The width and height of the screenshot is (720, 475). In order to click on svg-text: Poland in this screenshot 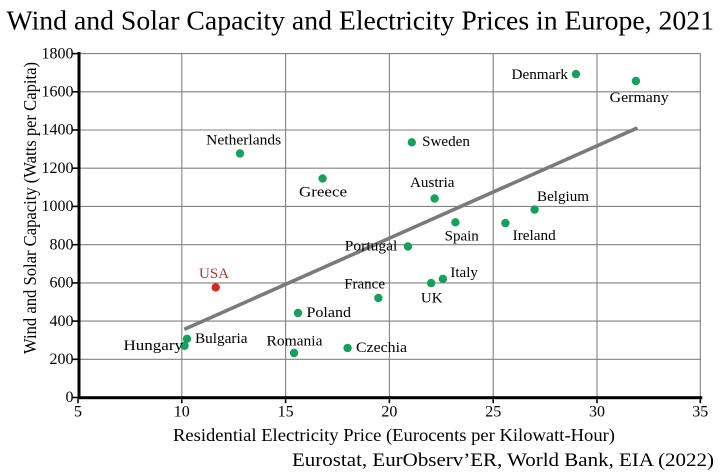, I will do `click(329, 313)`.